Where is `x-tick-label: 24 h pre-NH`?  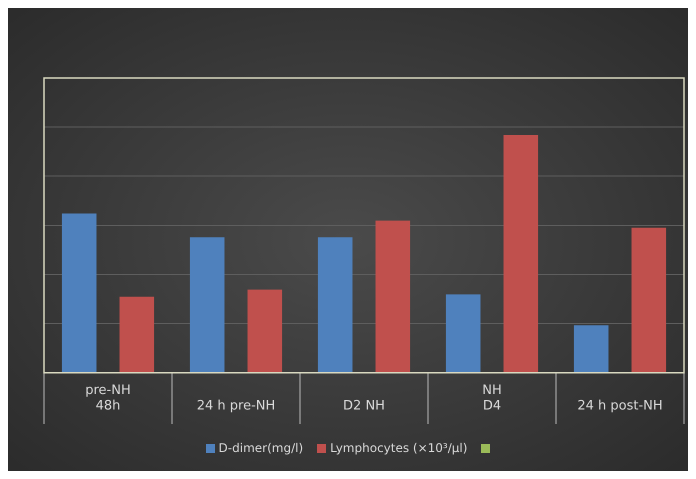
x-tick-label: 24 h pre-NH is located at coordinates (236, 406).